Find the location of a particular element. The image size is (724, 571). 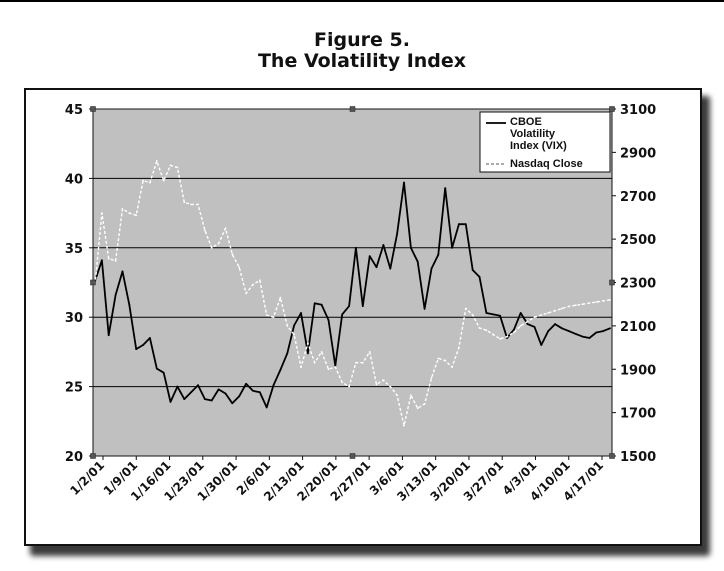

y-right-tick-label: 2500 is located at coordinates (638, 240).